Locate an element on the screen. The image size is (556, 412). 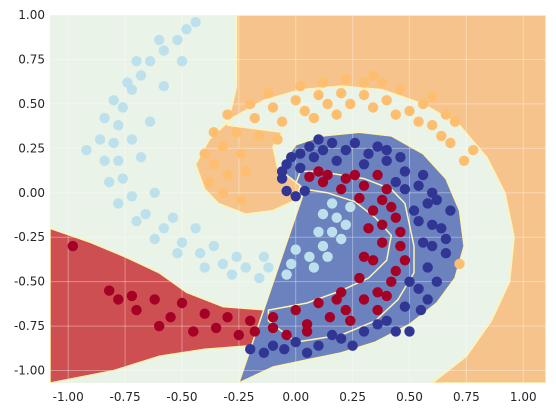
y-tick-label: 0.50 is located at coordinates (31, 104).